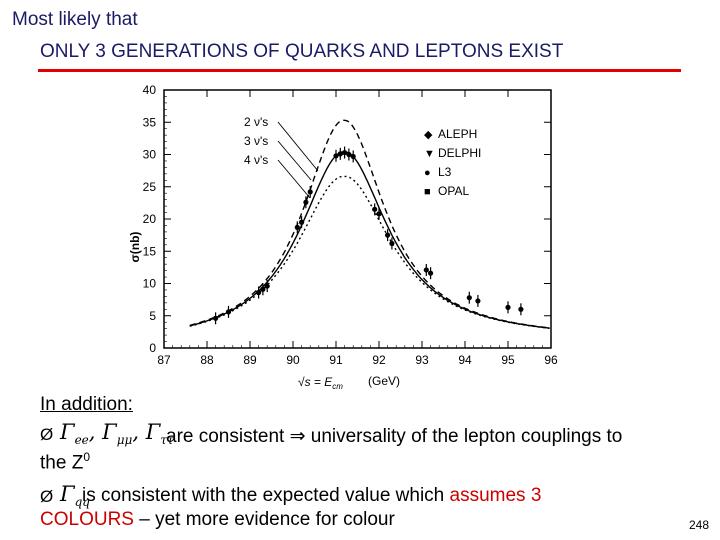 This screenshot has width=720, height=540. I want to click on x-axis-label: √s = Ecm (GeV), so click(349, 382).